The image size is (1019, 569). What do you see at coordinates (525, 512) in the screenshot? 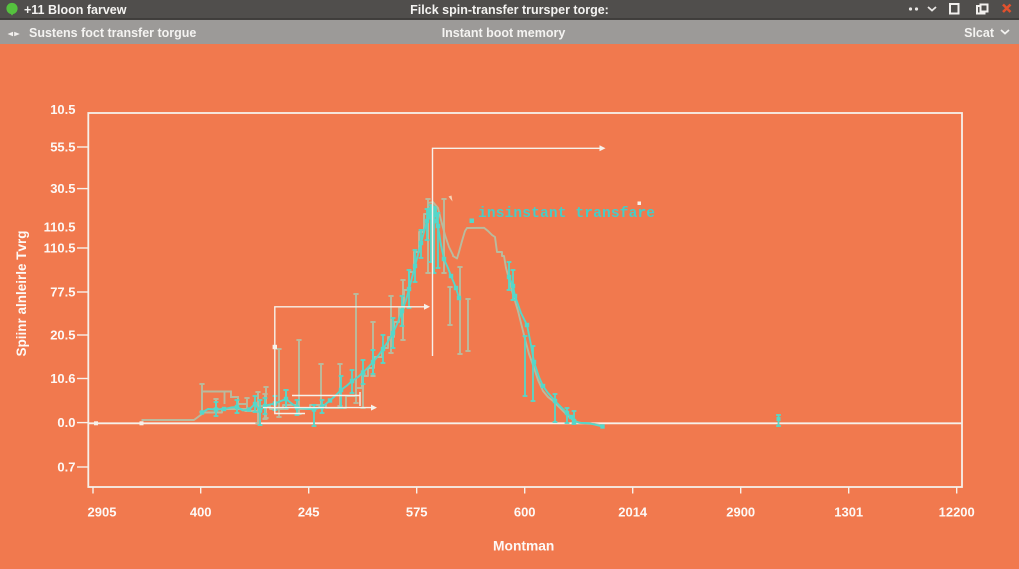
I see `svg-text: 600` at bounding box center [525, 512].